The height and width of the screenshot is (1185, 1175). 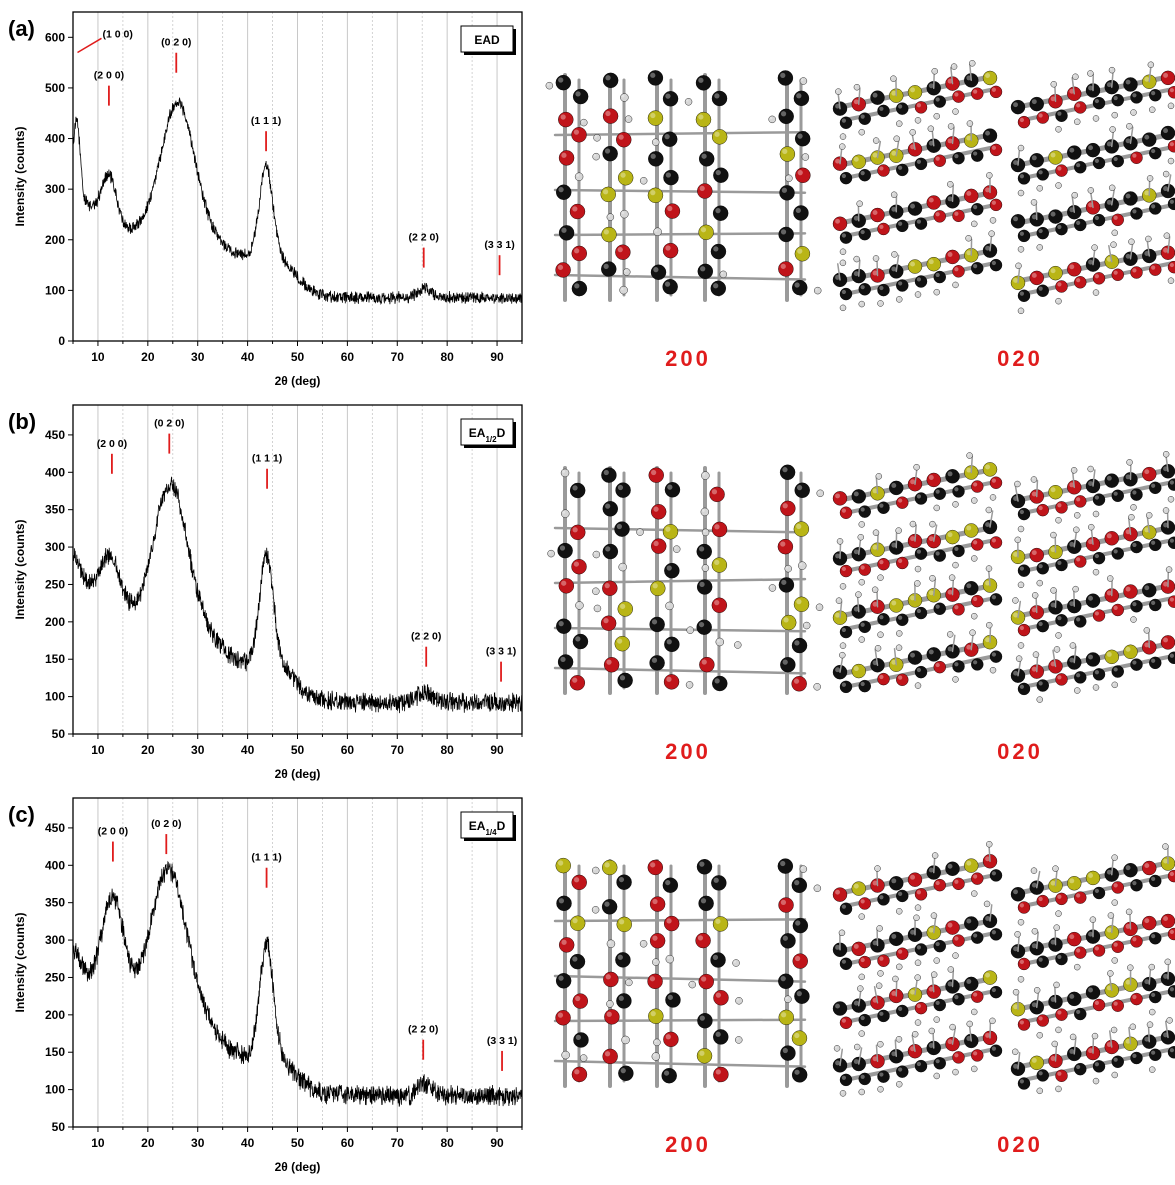 I want to click on peak-label: (0 2 0), so click(x=176, y=43).